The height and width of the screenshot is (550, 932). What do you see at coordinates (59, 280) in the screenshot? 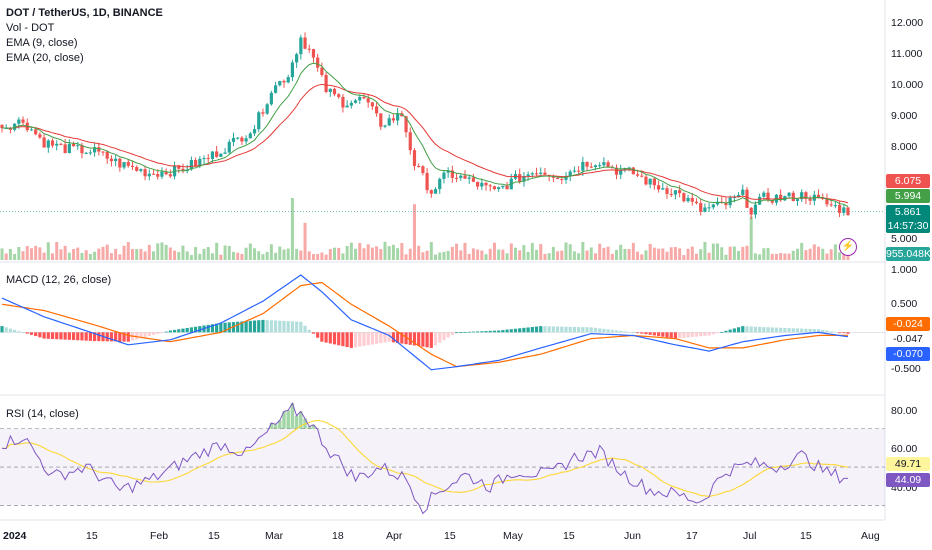
I see `macd-pane-title: MACD (12, 26, close)` at bounding box center [59, 280].